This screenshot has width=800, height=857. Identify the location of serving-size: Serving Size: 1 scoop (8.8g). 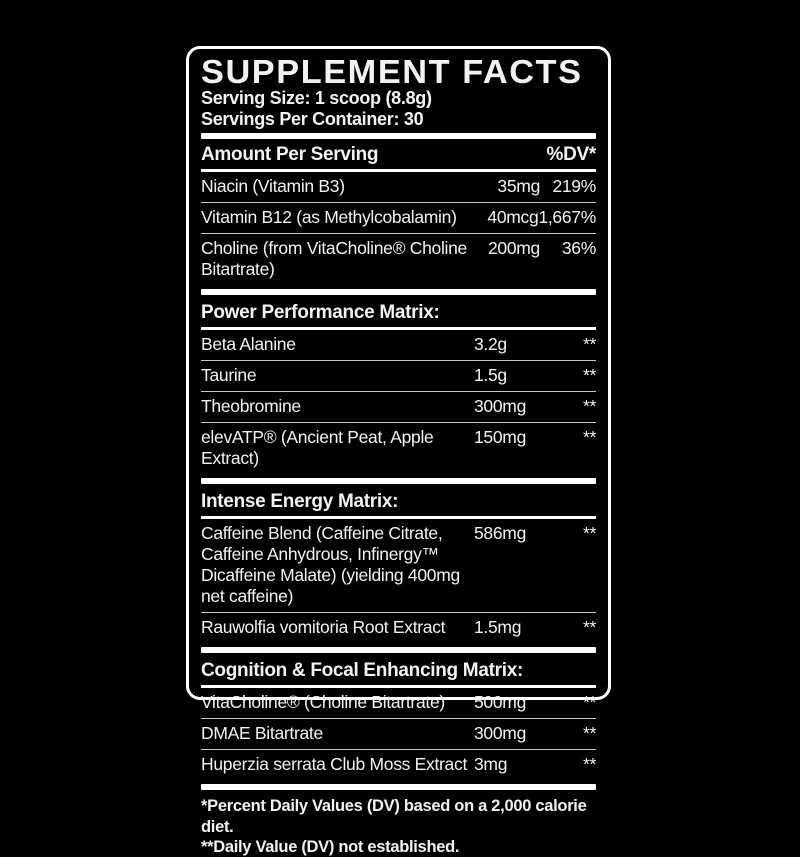
(316, 98).